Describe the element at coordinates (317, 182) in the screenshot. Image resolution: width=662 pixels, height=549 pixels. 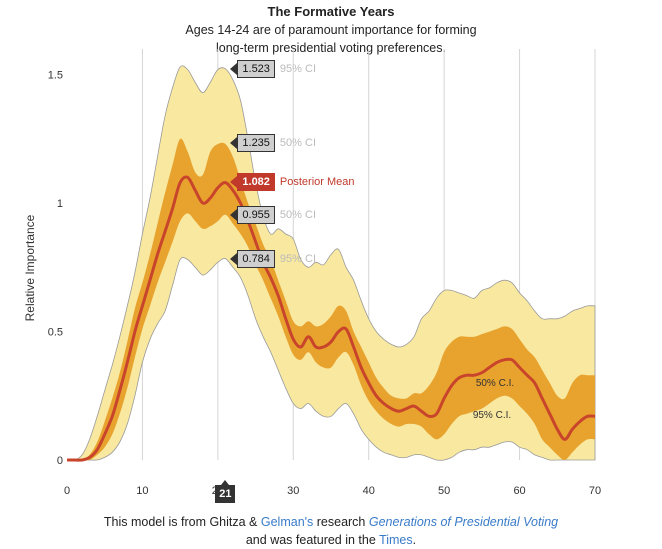
I see `annot-mean-label: Posterior Mean` at that location.